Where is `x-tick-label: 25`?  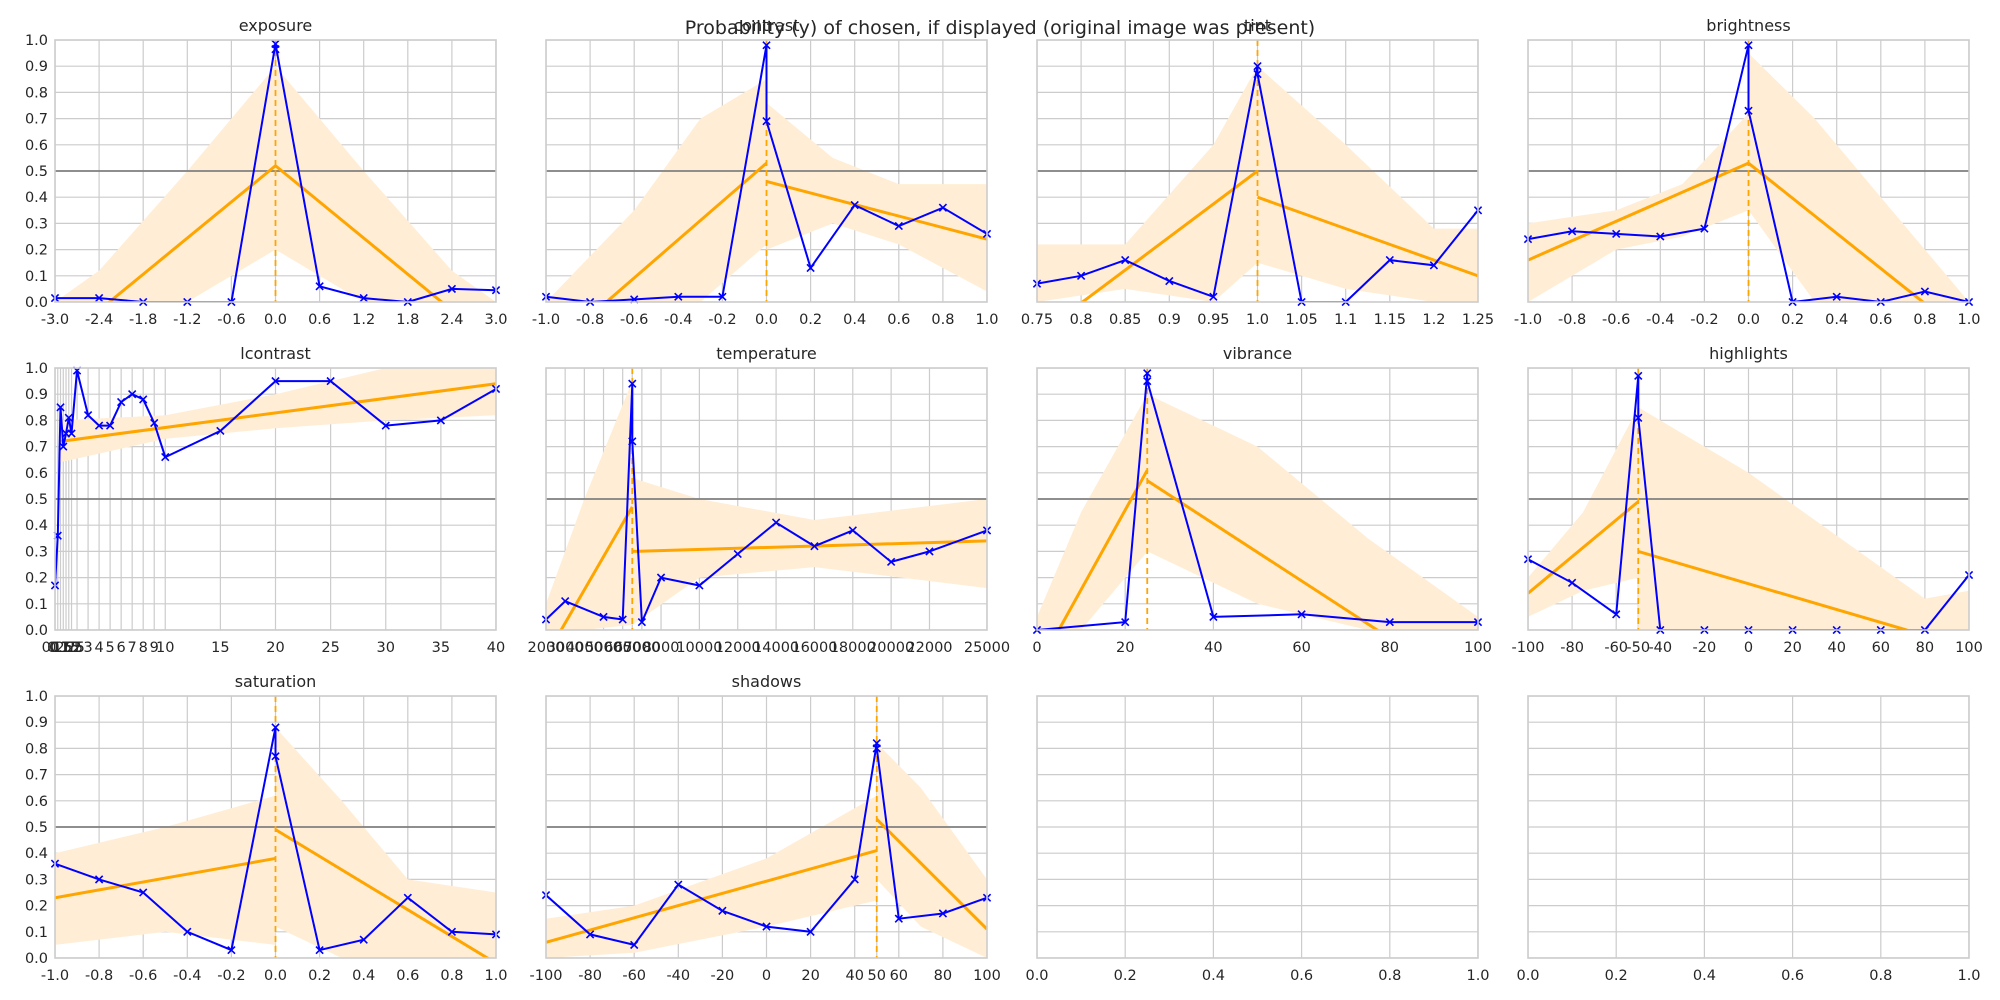
x-tick-label: 25 is located at coordinates (330, 648).